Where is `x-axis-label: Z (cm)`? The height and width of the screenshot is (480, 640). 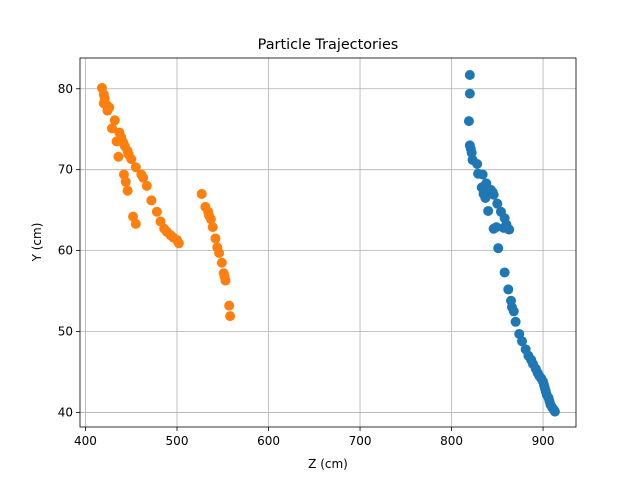 x-axis-label: Z (cm) is located at coordinates (328, 464).